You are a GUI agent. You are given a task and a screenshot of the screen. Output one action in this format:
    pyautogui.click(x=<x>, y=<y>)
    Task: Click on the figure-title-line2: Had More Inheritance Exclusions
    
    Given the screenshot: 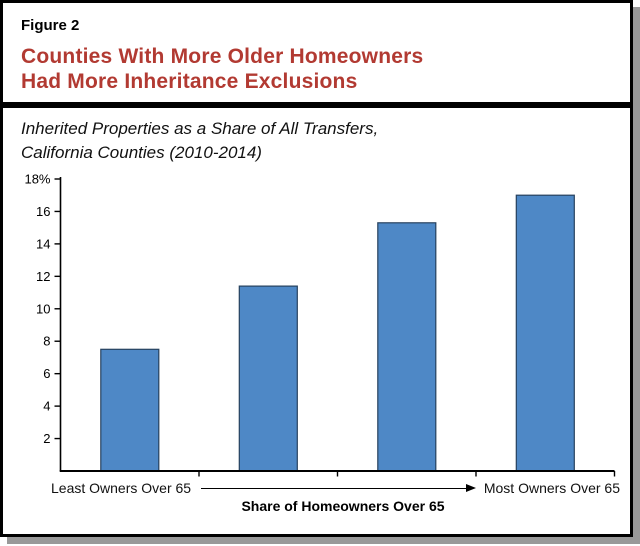 What is the action you would take?
    pyautogui.click(x=189, y=81)
    